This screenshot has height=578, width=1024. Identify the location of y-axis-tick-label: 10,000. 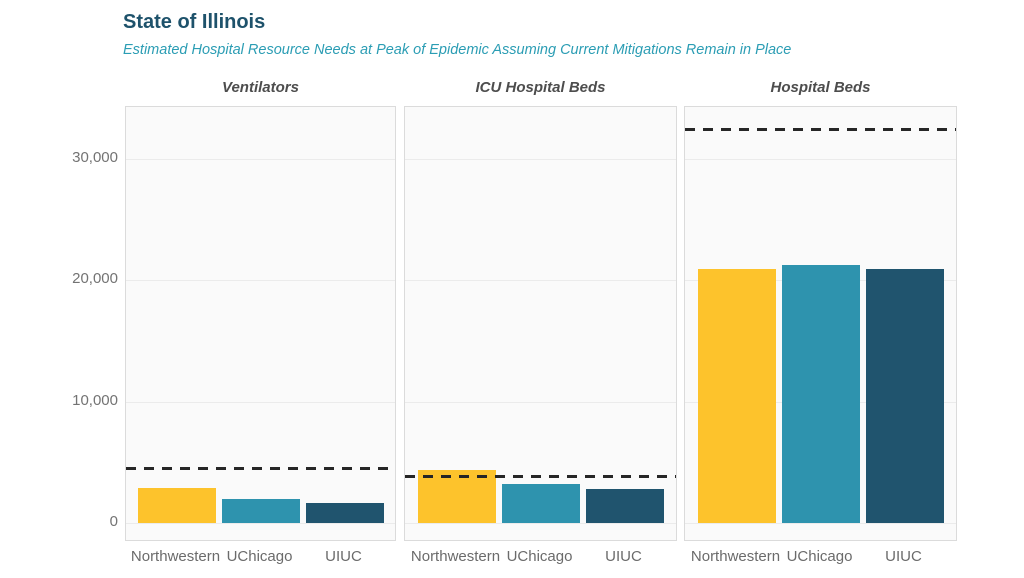
(95, 400).